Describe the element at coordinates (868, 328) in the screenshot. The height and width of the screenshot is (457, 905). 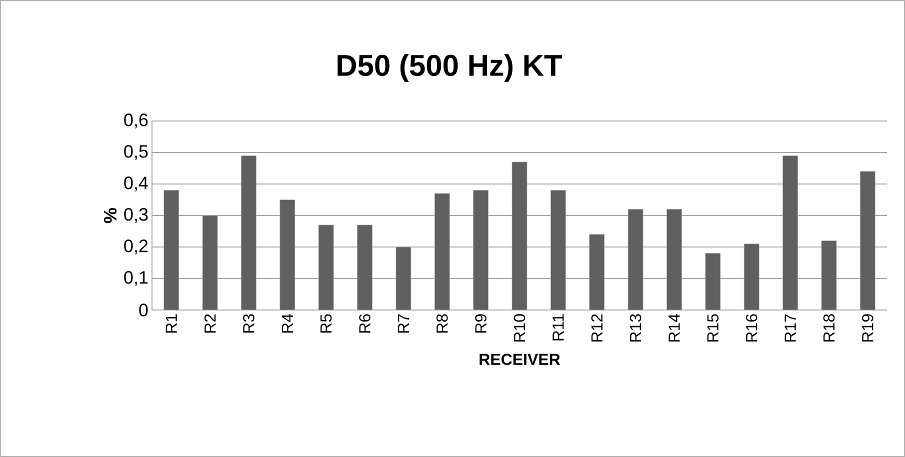
I see `x-tick-label: R19` at that location.